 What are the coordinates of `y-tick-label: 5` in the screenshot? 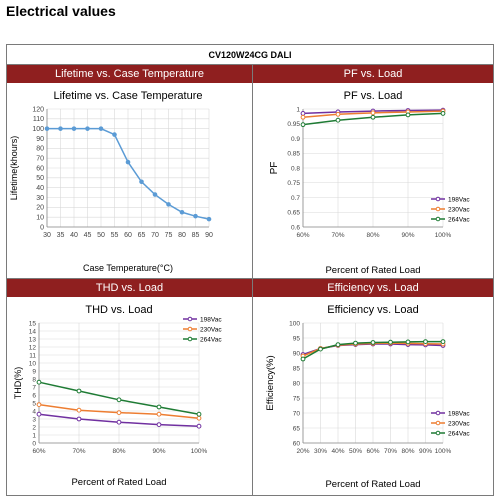 It's located at (34, 403).